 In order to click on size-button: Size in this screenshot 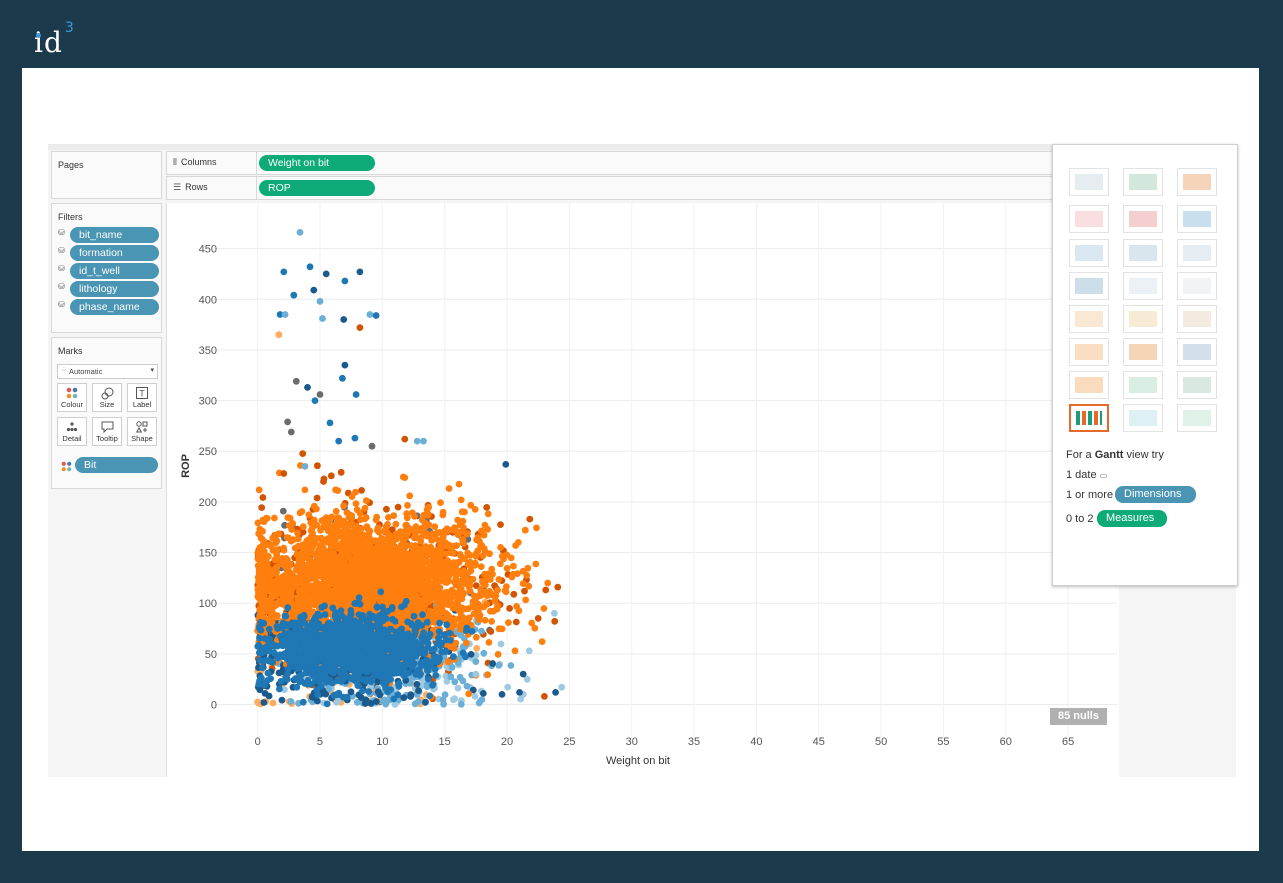, I will do `click(107, 397)`.